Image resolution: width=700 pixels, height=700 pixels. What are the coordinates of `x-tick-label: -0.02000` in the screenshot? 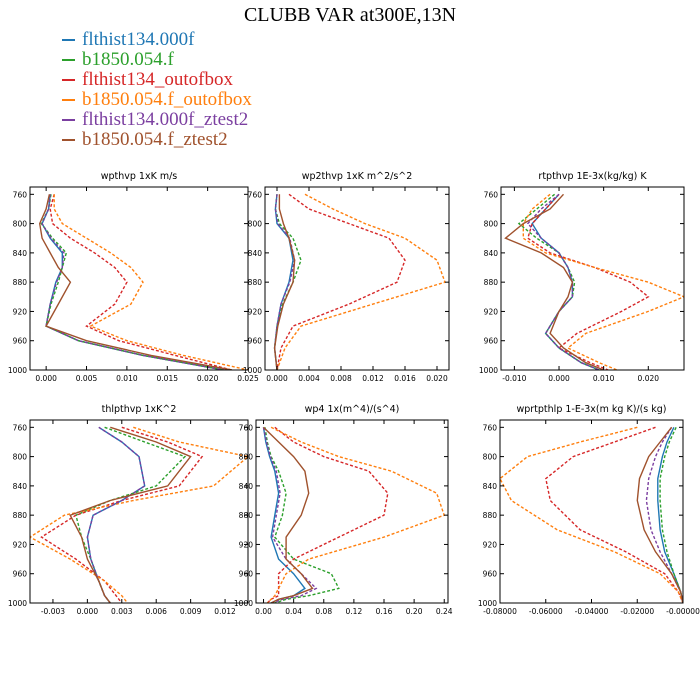 It's located at (637, 611).